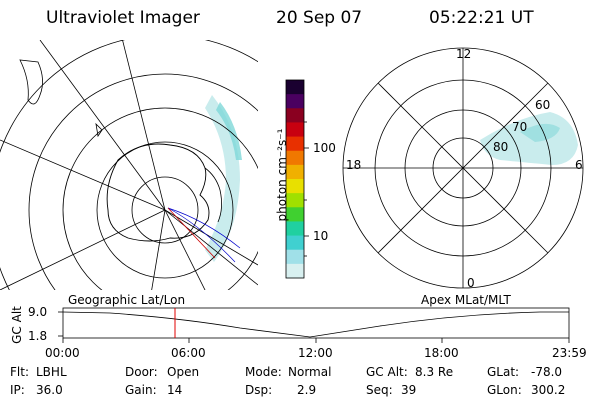  What do you see at coordinates (569, 353) in the screenshot?
I see `timeline-xtick-2359: 23:59` at bounding box center [569, 353].